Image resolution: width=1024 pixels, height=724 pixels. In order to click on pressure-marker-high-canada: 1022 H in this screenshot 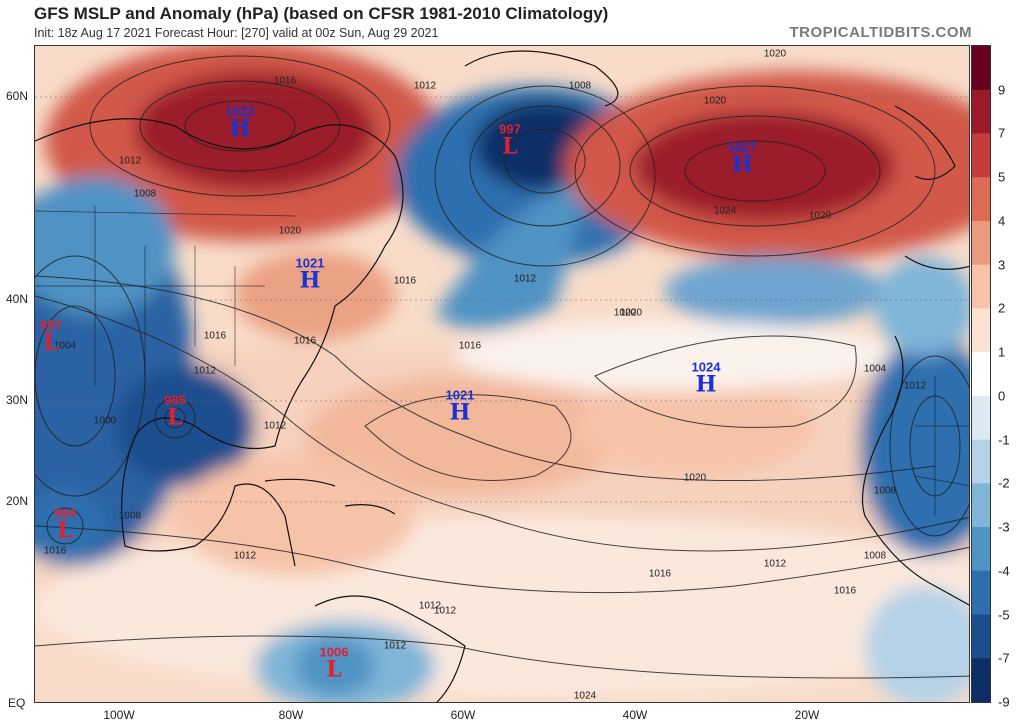, I will do `click(240, 122)`.